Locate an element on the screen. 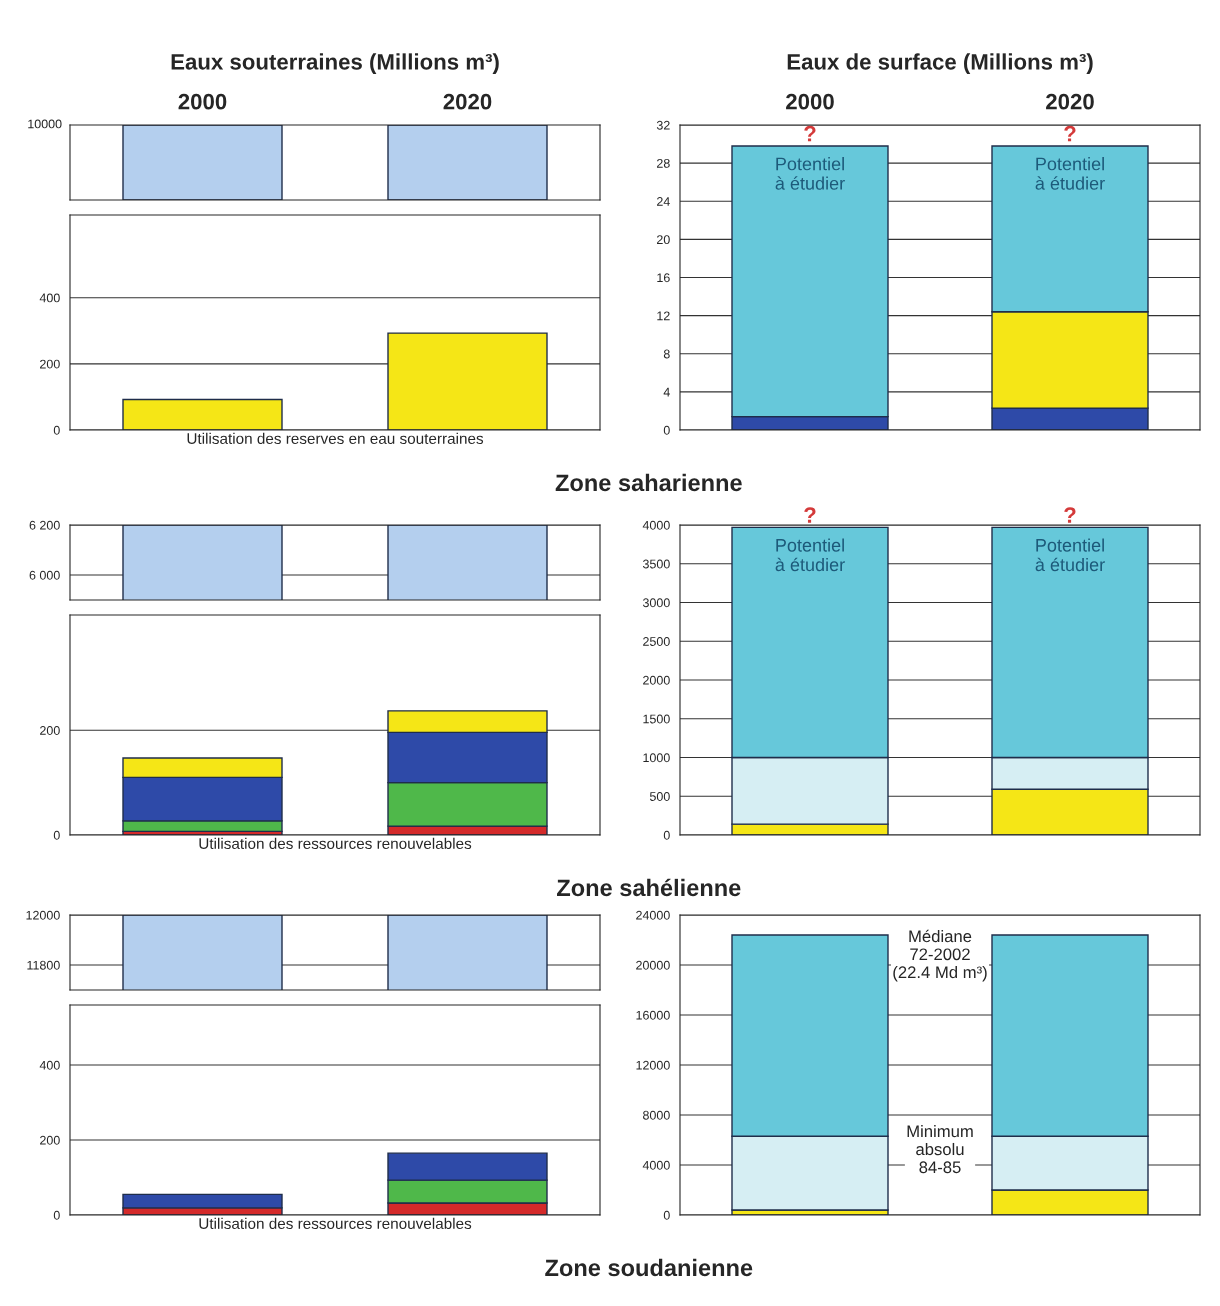  y-tick-label: 20000 is located at coordinates (653, 965).